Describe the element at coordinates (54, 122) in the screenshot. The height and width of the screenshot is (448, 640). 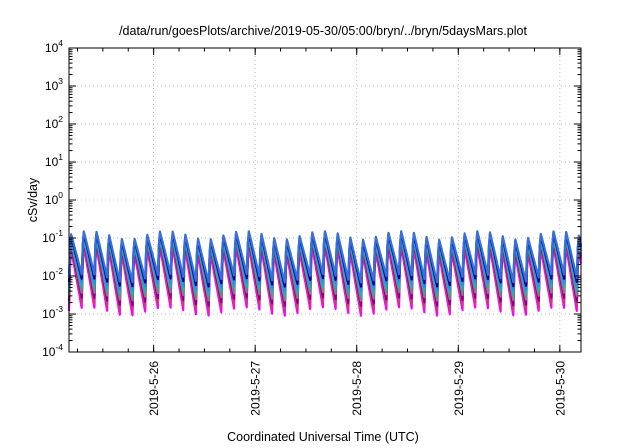
I see `y-tick-label: 10²` at that location.